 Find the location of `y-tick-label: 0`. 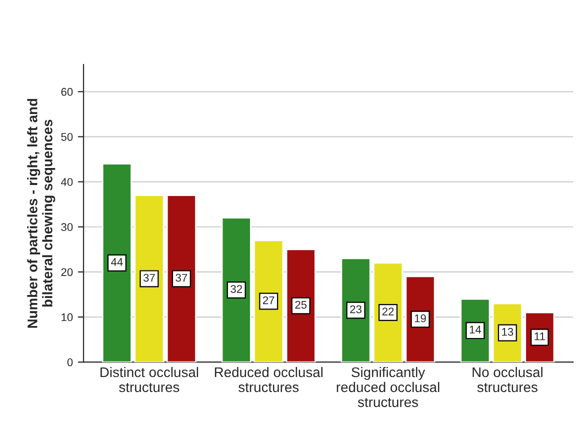

y-tick-label: 0 is located at coordinates (70, 362).